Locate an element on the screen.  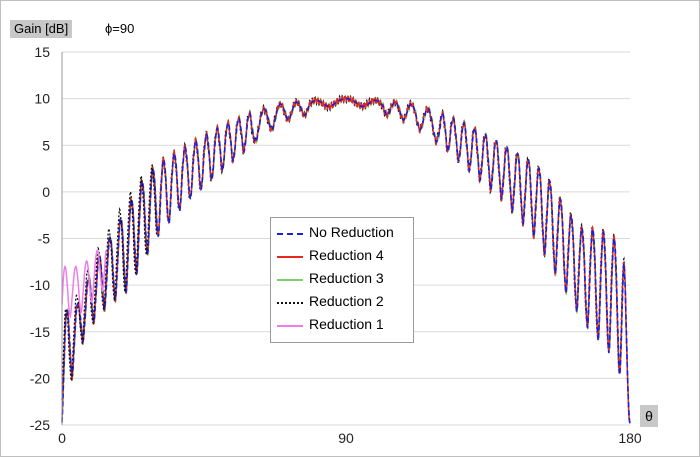
y-tick-label: -10 is located at coordinates (40, 285).